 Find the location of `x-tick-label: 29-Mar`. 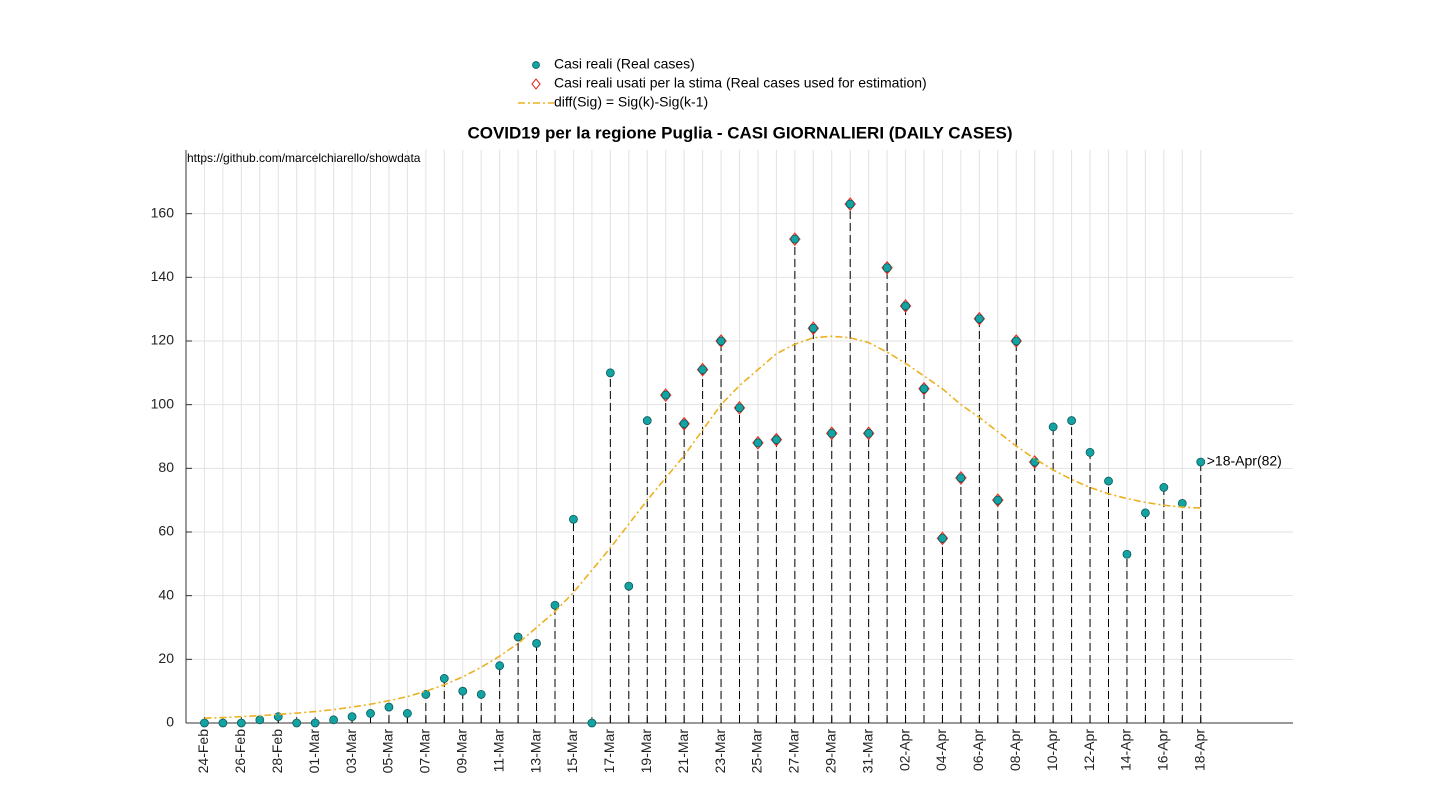

x-tick-label: 29-Mar is located at coordinates (830, 751).